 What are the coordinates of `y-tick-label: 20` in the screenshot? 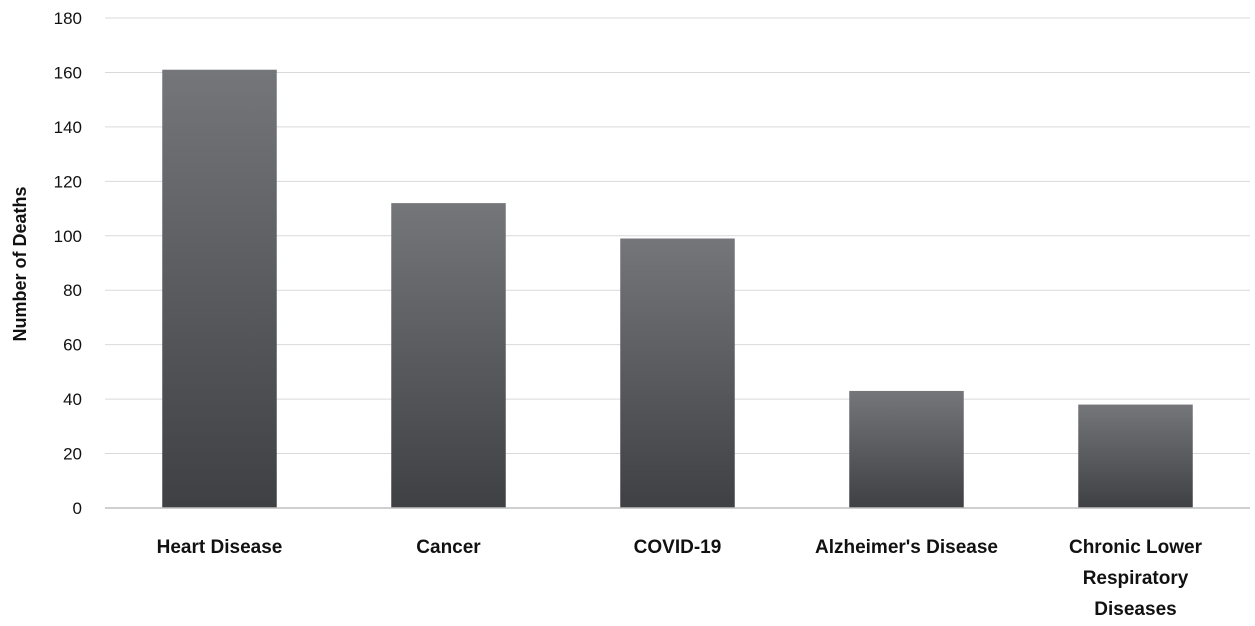 It's located at (72, 454).